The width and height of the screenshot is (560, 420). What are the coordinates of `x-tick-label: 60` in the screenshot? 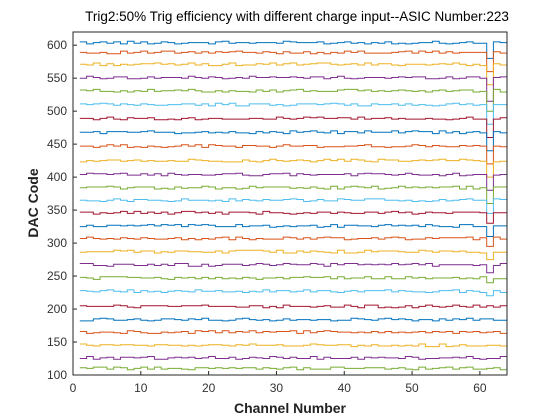 It's located at (480, 388).